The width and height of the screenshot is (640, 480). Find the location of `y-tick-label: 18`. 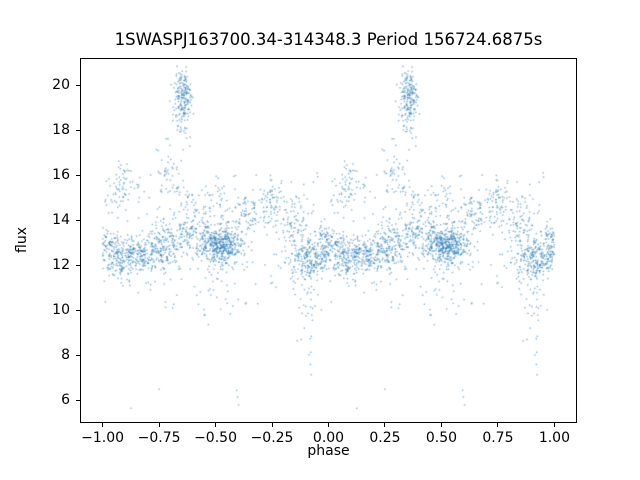

y-tick-label: 18 is located at coordinates (61, 129).